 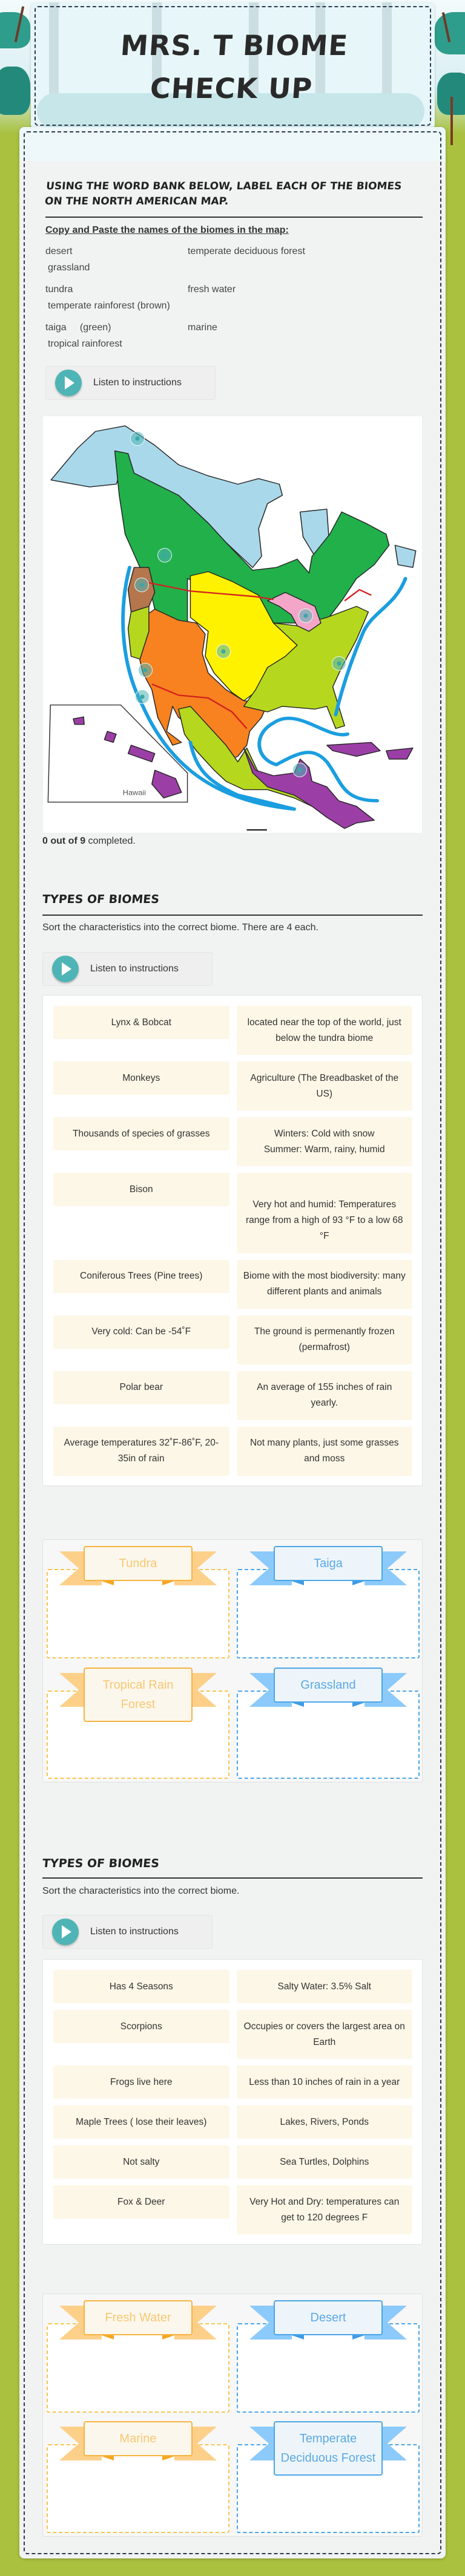 I want to click on progress-suffix: completed., so click(x=110, y=841).